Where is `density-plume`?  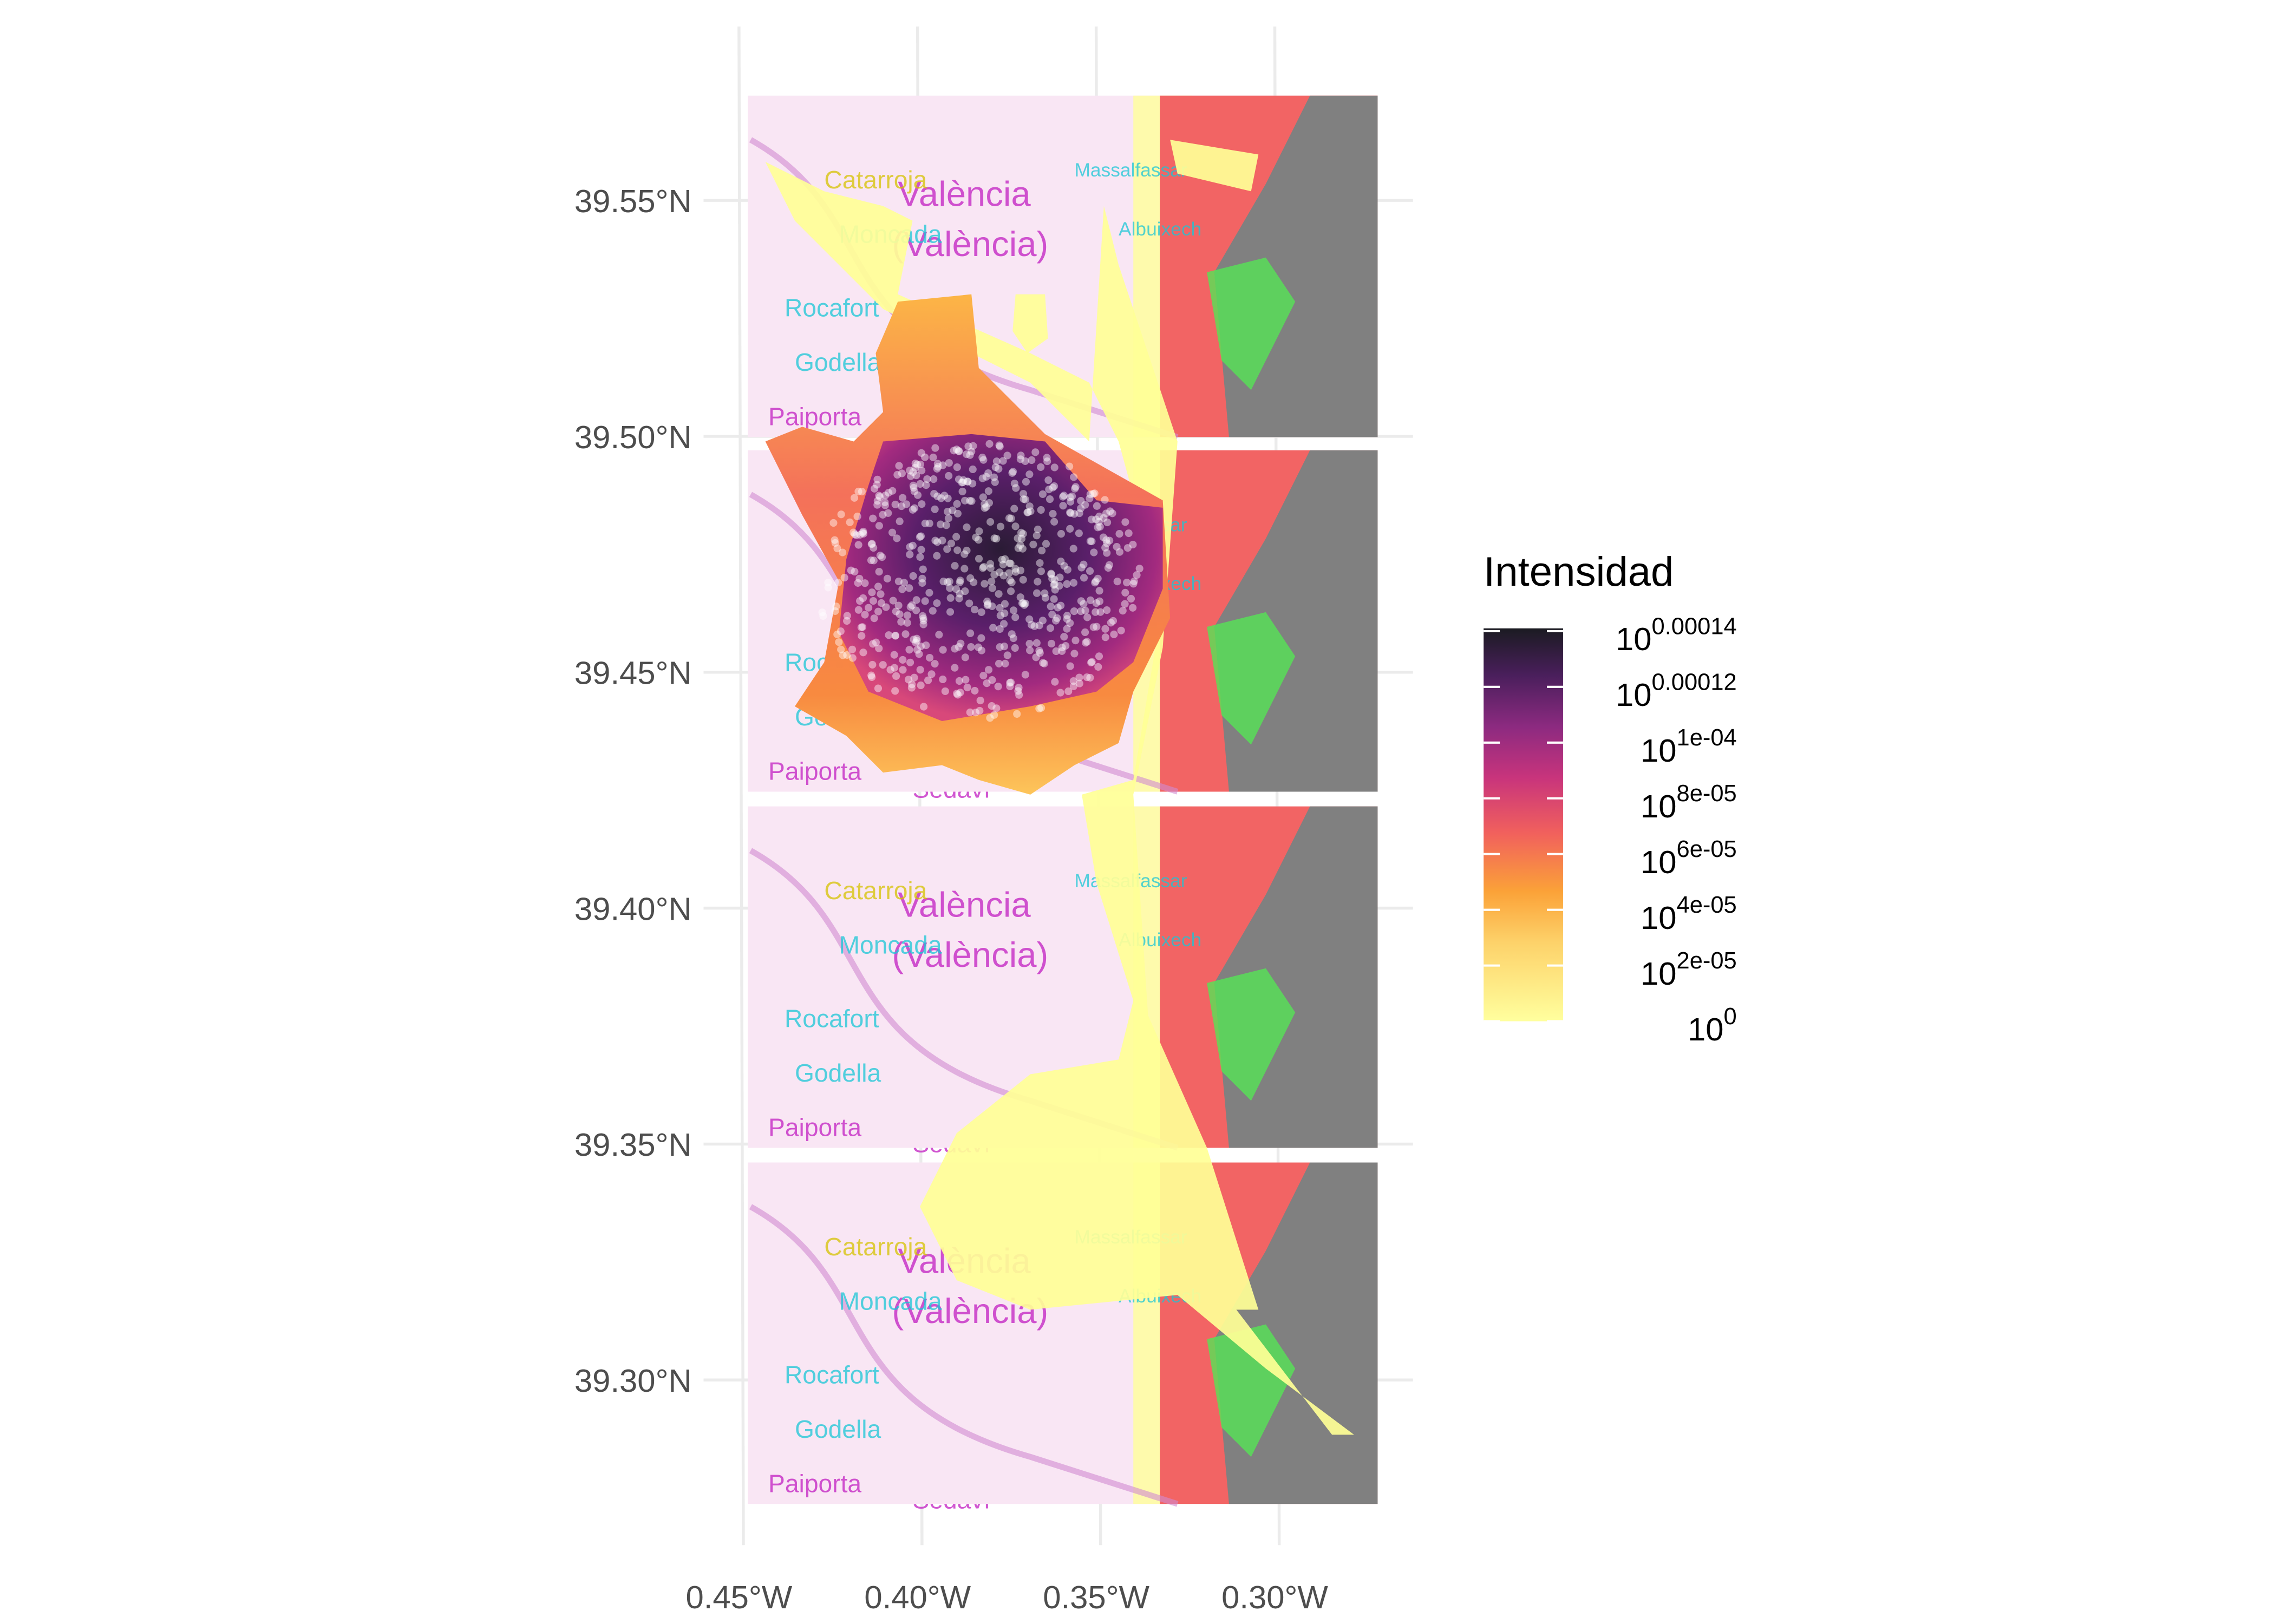
density-plume is located at coordinates (1136, 247).